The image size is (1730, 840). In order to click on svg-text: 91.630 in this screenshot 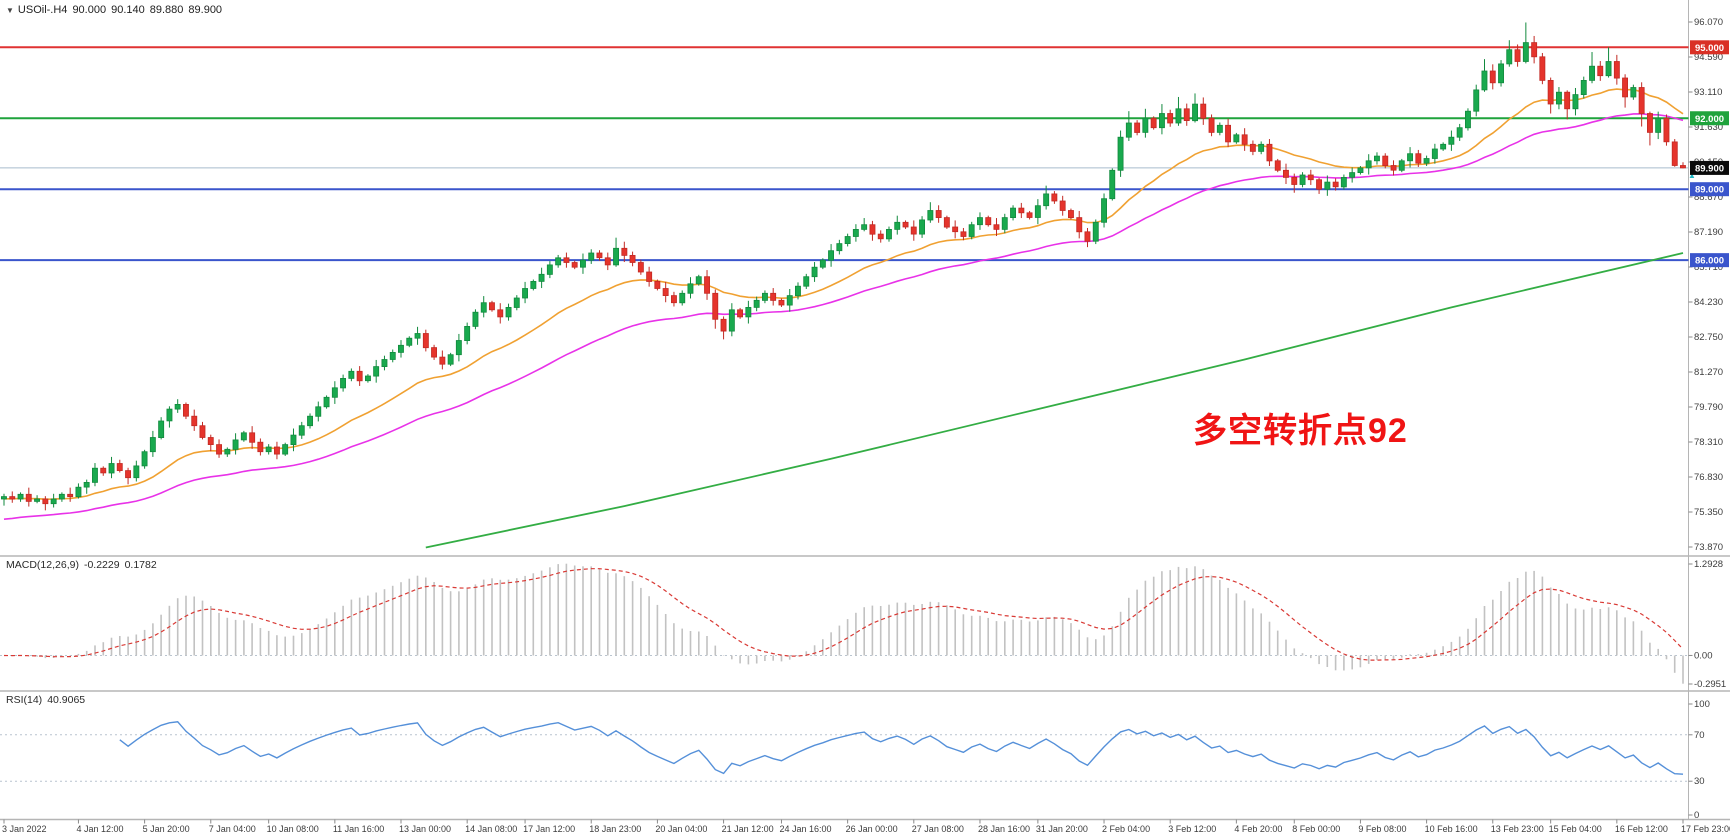, I will do `click(1708, 127)`.